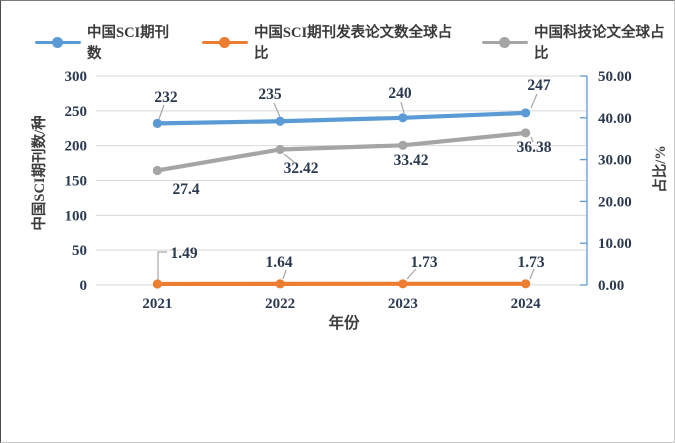  I want to click on legend-label: 中国SCI期刊发表论文数全球占比, so click(353, 43).